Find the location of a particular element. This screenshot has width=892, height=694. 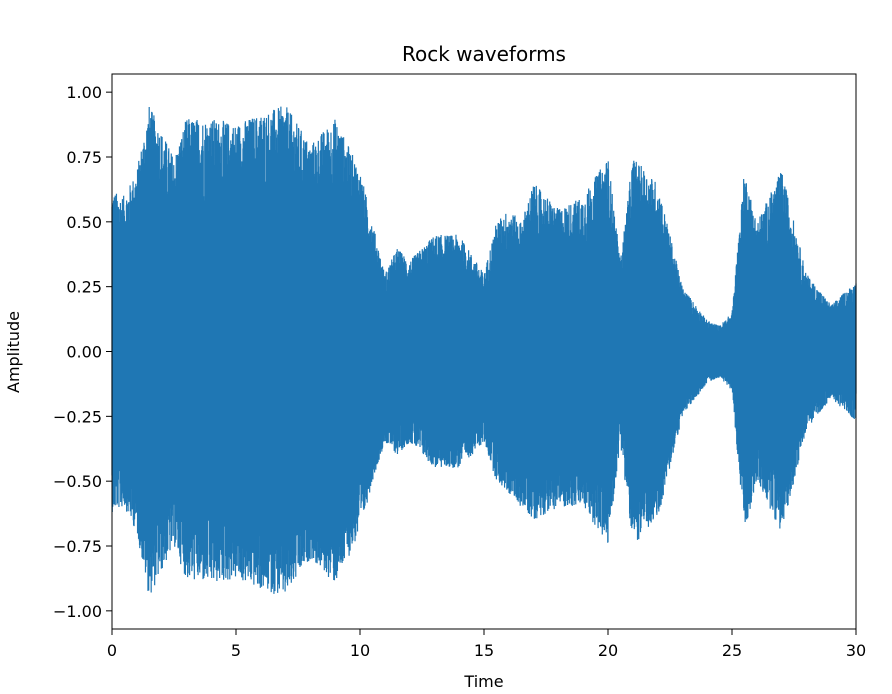

x-axis-label: Time is located at coordinates (483, 681).